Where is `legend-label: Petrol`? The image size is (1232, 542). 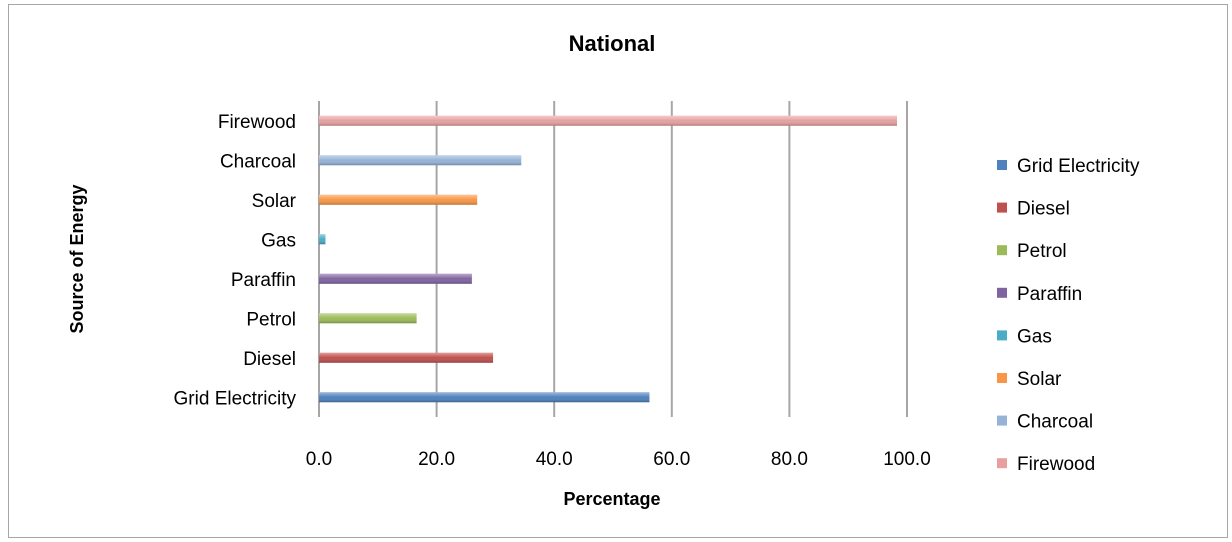 legend-label: Petrol is located at coordinates (1042, 251).